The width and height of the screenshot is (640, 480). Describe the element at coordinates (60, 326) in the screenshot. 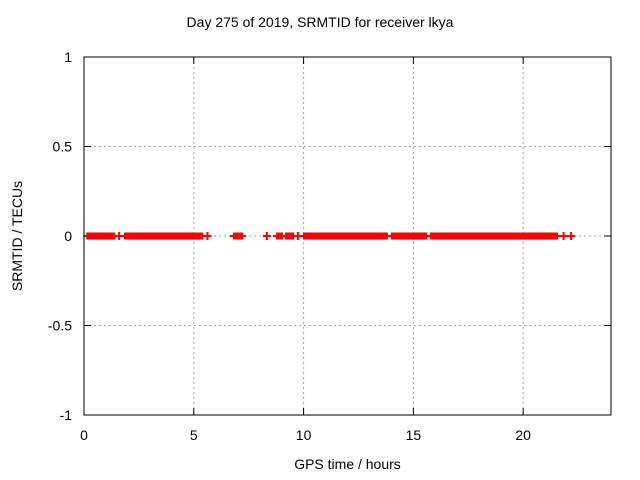

I see `y-tick-label: -0.5` at that location.